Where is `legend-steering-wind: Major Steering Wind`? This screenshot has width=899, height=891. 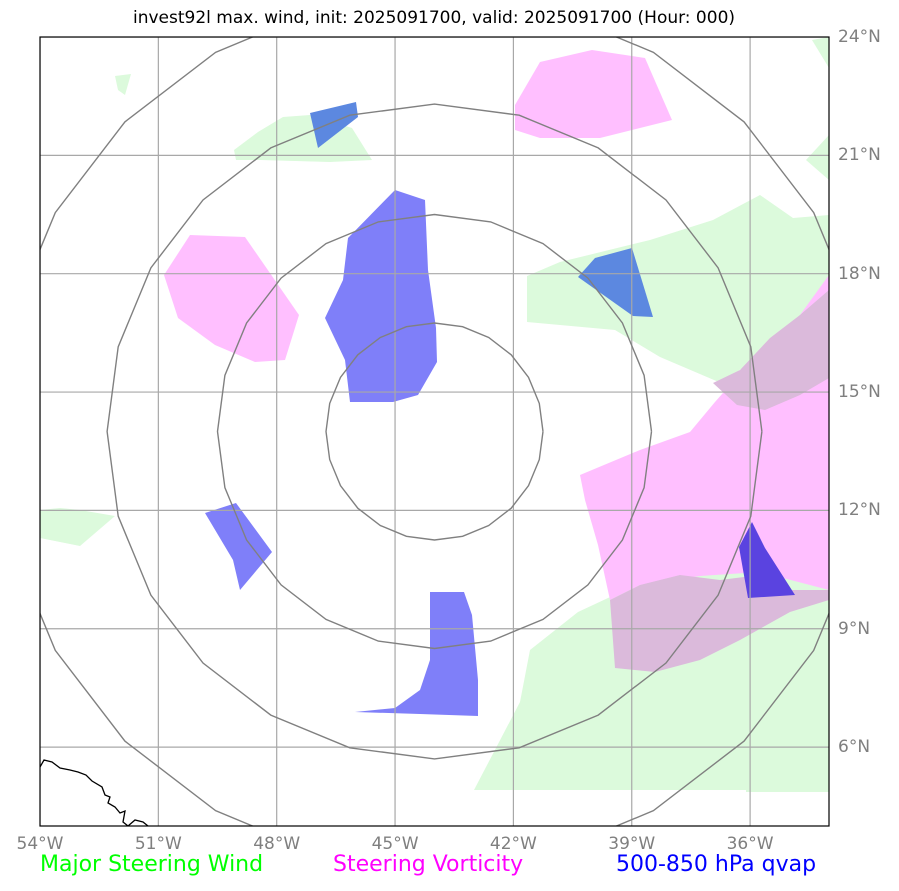 legend-steering-wind: Major Steering Wind is located at coordinates (152, 864).